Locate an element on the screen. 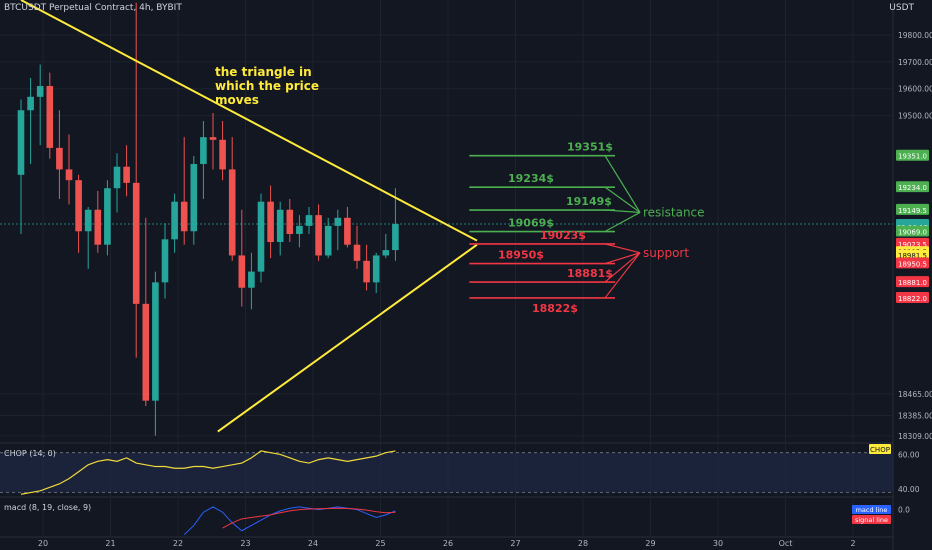 The width and height of the screenshot is (932, 550). macd-legend: macd line is located at coordinates (872, 510).